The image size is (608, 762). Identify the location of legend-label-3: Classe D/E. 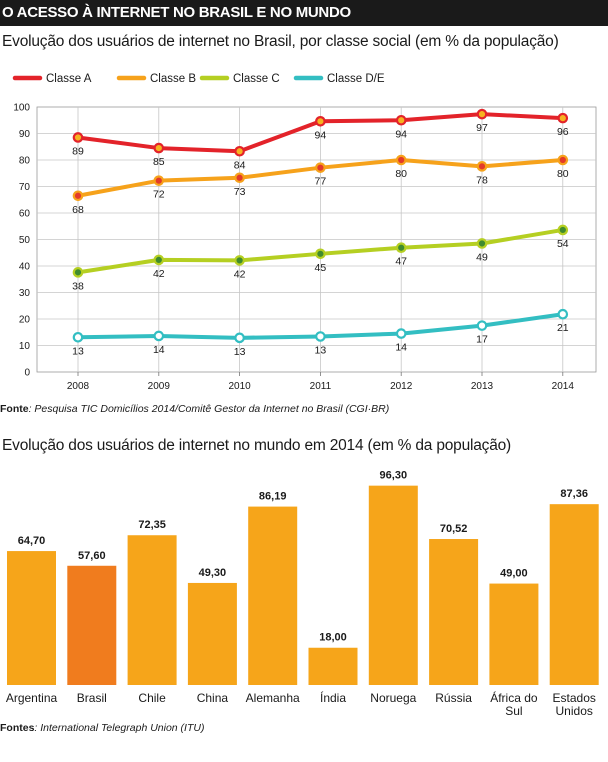
(356, 79).